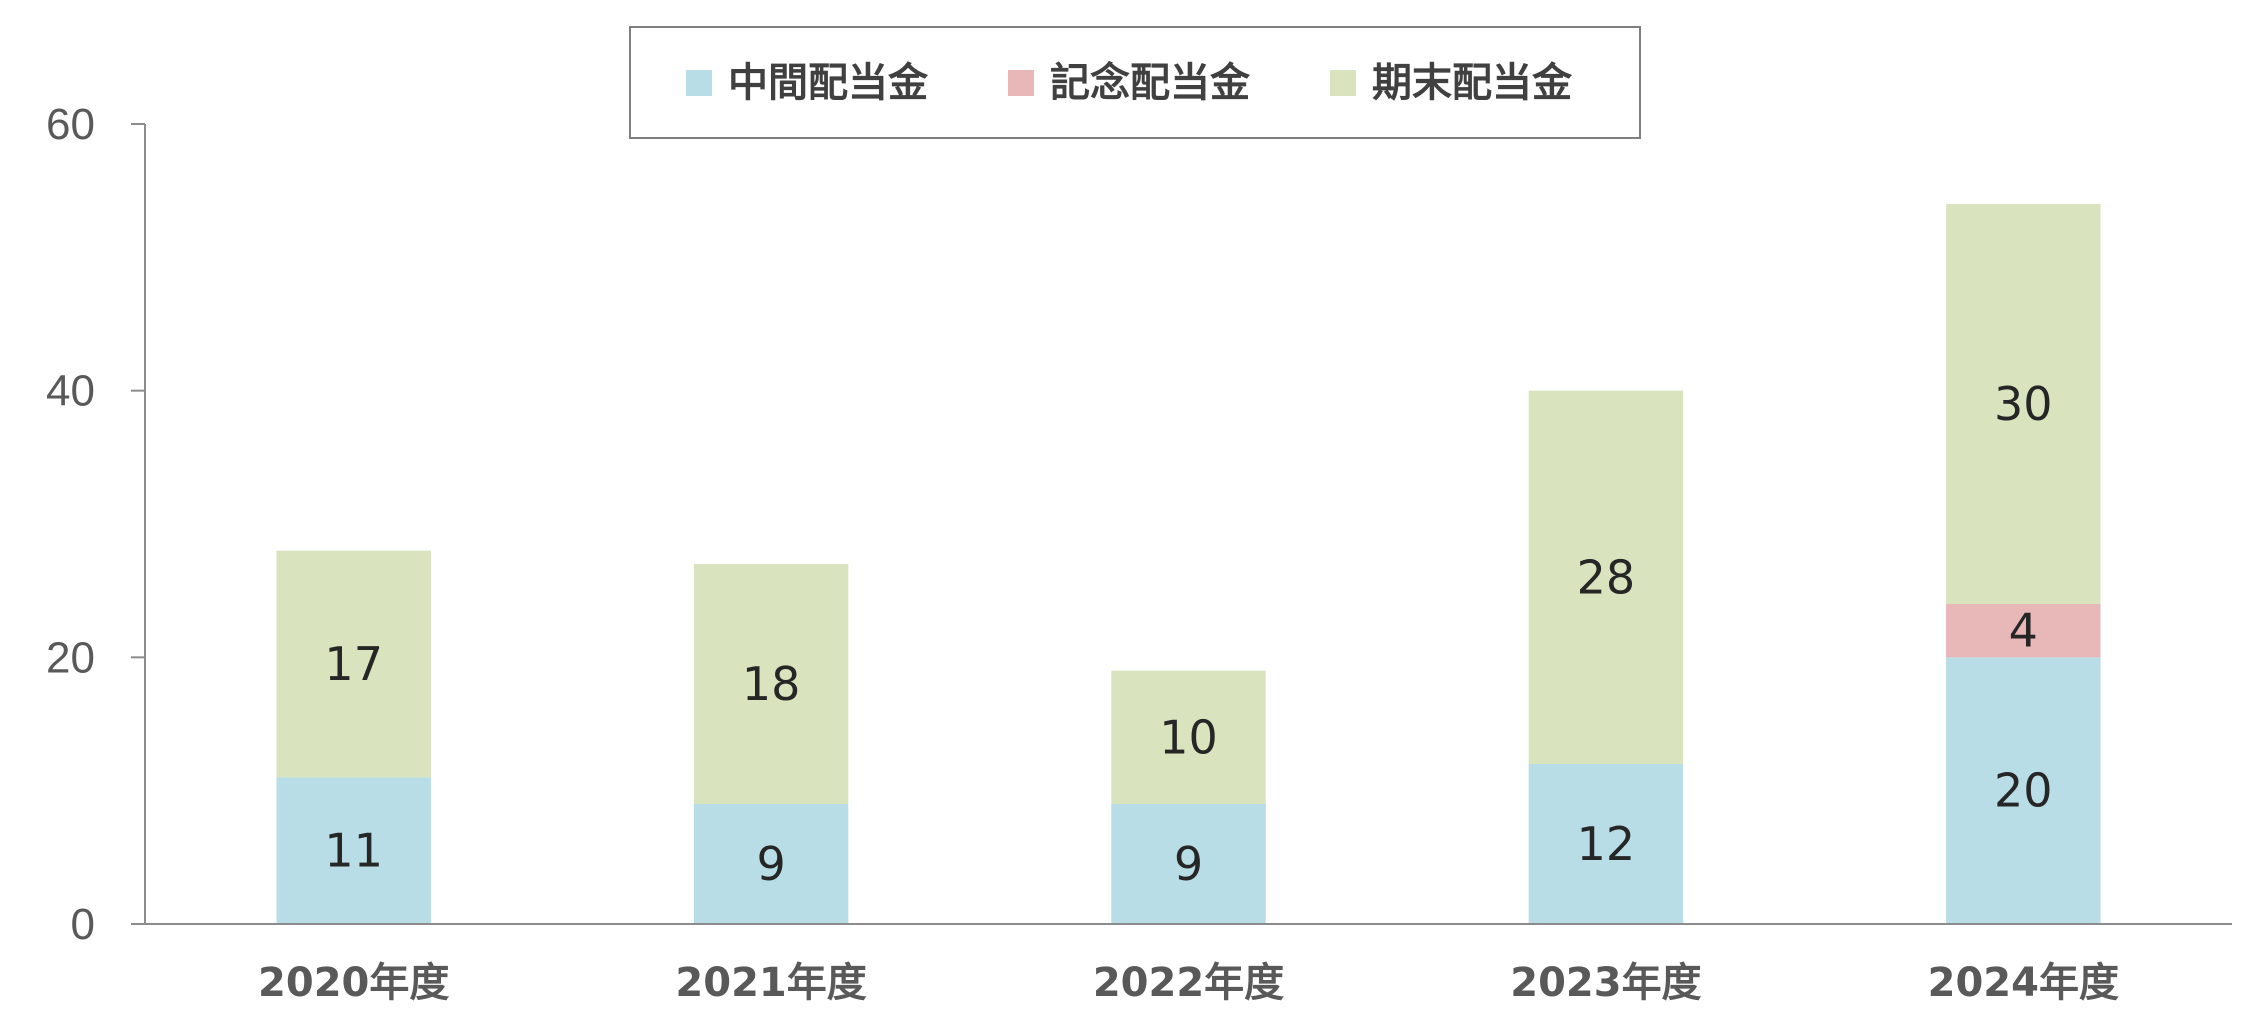 The height and width of the screenshot is (1032, 2262). I want to click on data-label: 12, so click(1606, 844).